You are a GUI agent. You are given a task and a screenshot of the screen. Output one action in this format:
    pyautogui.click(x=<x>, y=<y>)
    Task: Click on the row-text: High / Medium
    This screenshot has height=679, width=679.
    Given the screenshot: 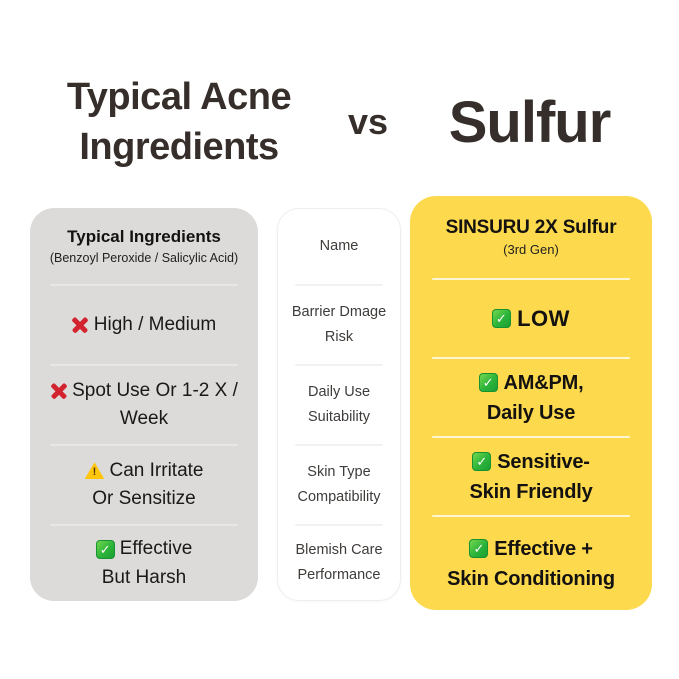 What is the action you would take?
    pyautogui.click(x=155, y=324)
    